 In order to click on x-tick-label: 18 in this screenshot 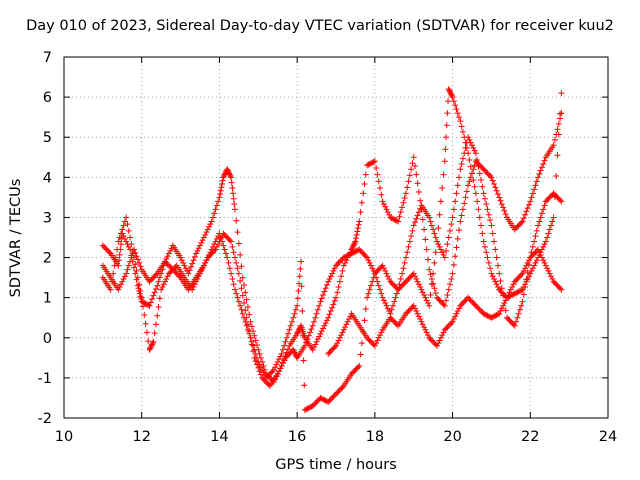, I will do `click(375, 437)`.